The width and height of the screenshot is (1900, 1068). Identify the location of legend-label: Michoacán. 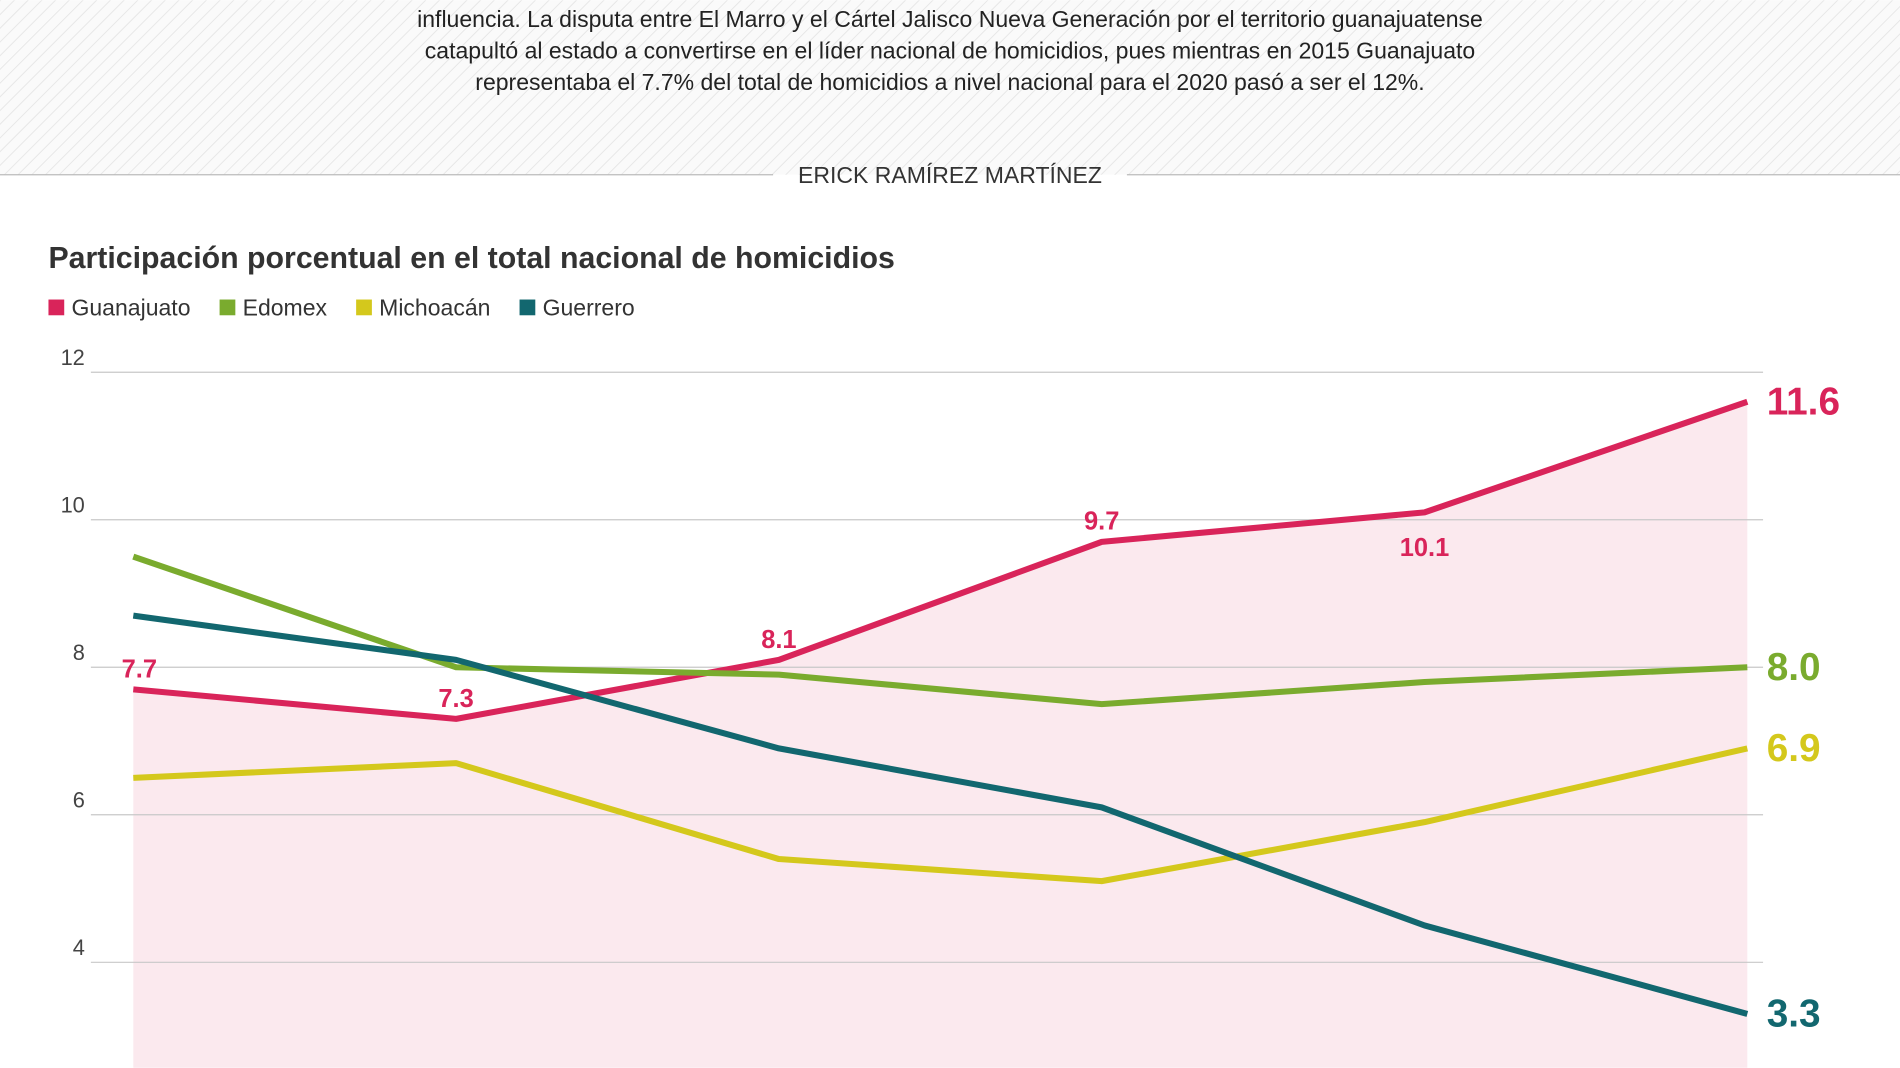
(434, 307).